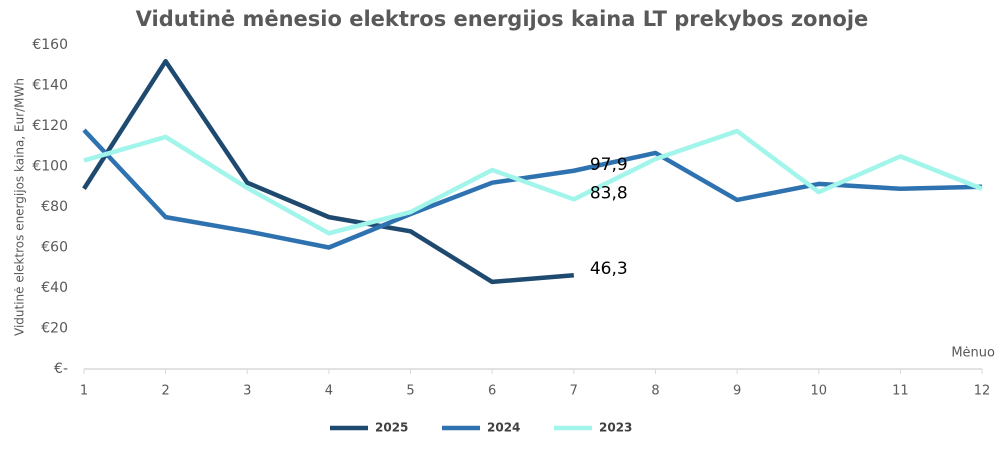 Image resolution: width=1004 pixels, height=464 pixels. I want to click on y-tick-label: €140, so click(50, 86).